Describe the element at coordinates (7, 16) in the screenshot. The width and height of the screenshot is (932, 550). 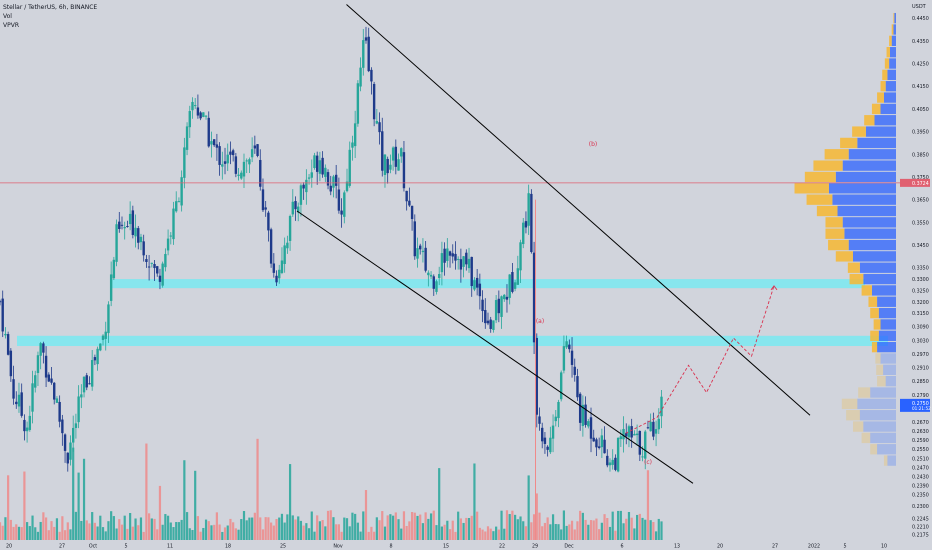
I see `legend-volume: Vol` at that location.